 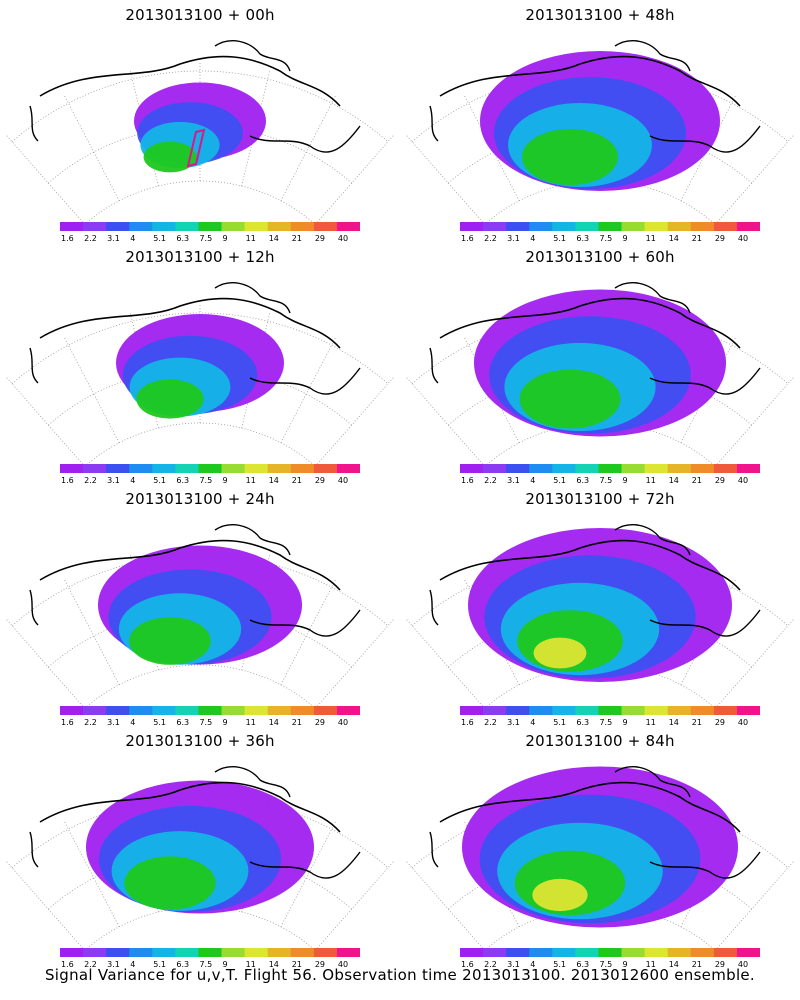 I want to click on colorbar-tick-label: 14, so click(x=274, y=964).